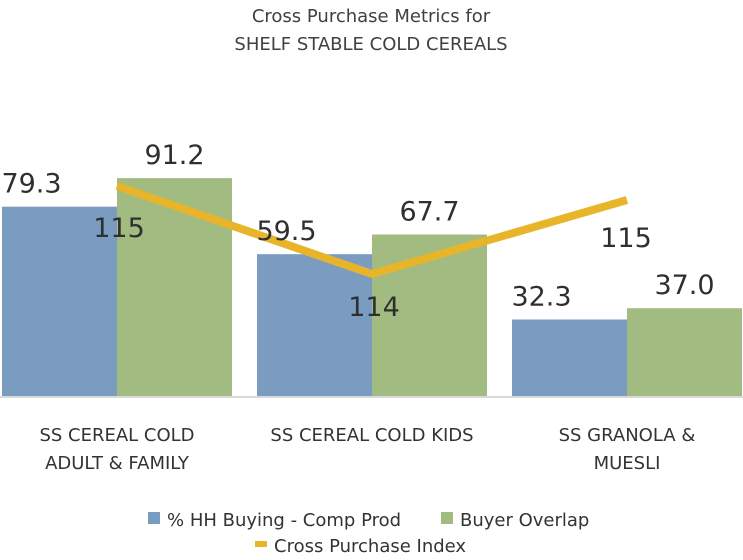  What do you see at coordinates (371, 16) in the screenshot?
I see `chart-title-line: Cross Purchase Metrics for` at bounding box center [371, 16].